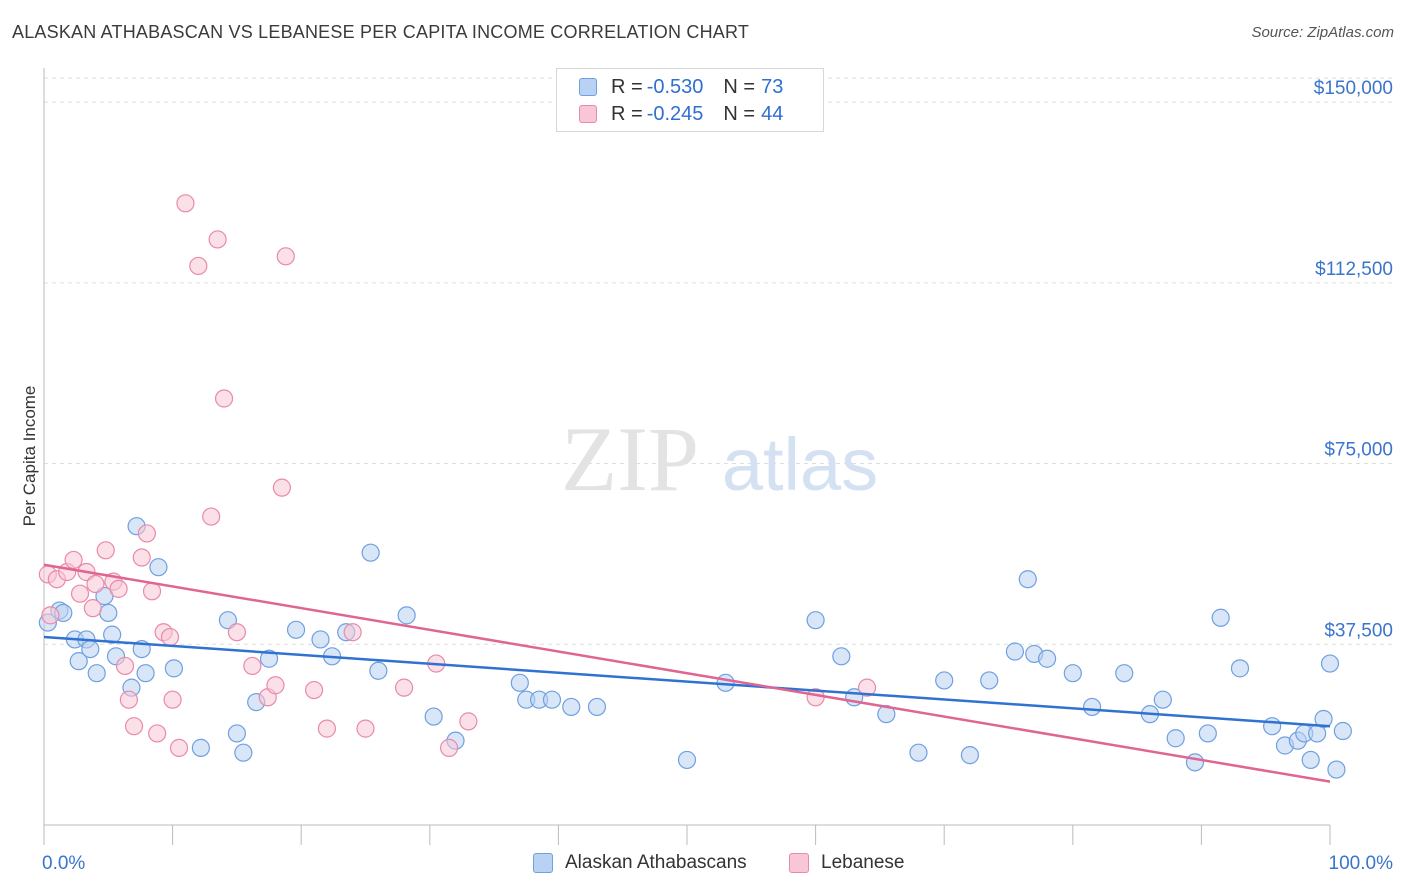  I want to click on y-tick-label: $112,500, so click(1354, 269).